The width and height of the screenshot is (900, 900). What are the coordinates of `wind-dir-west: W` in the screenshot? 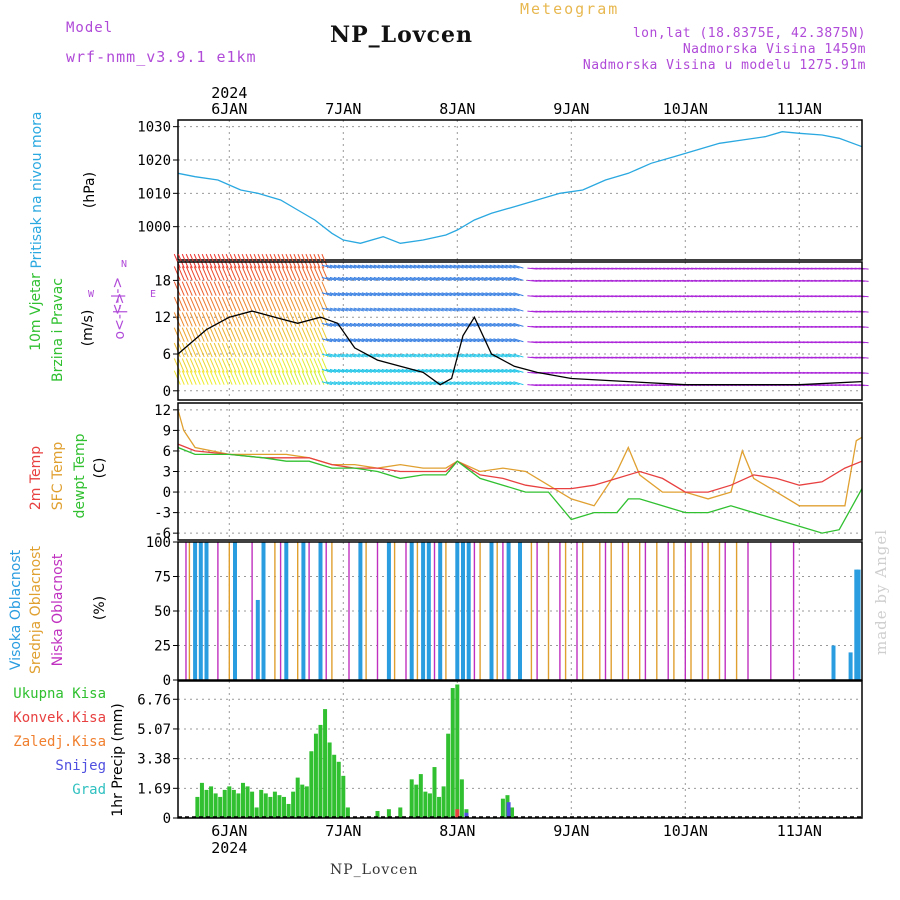 It's located at (91, 294).